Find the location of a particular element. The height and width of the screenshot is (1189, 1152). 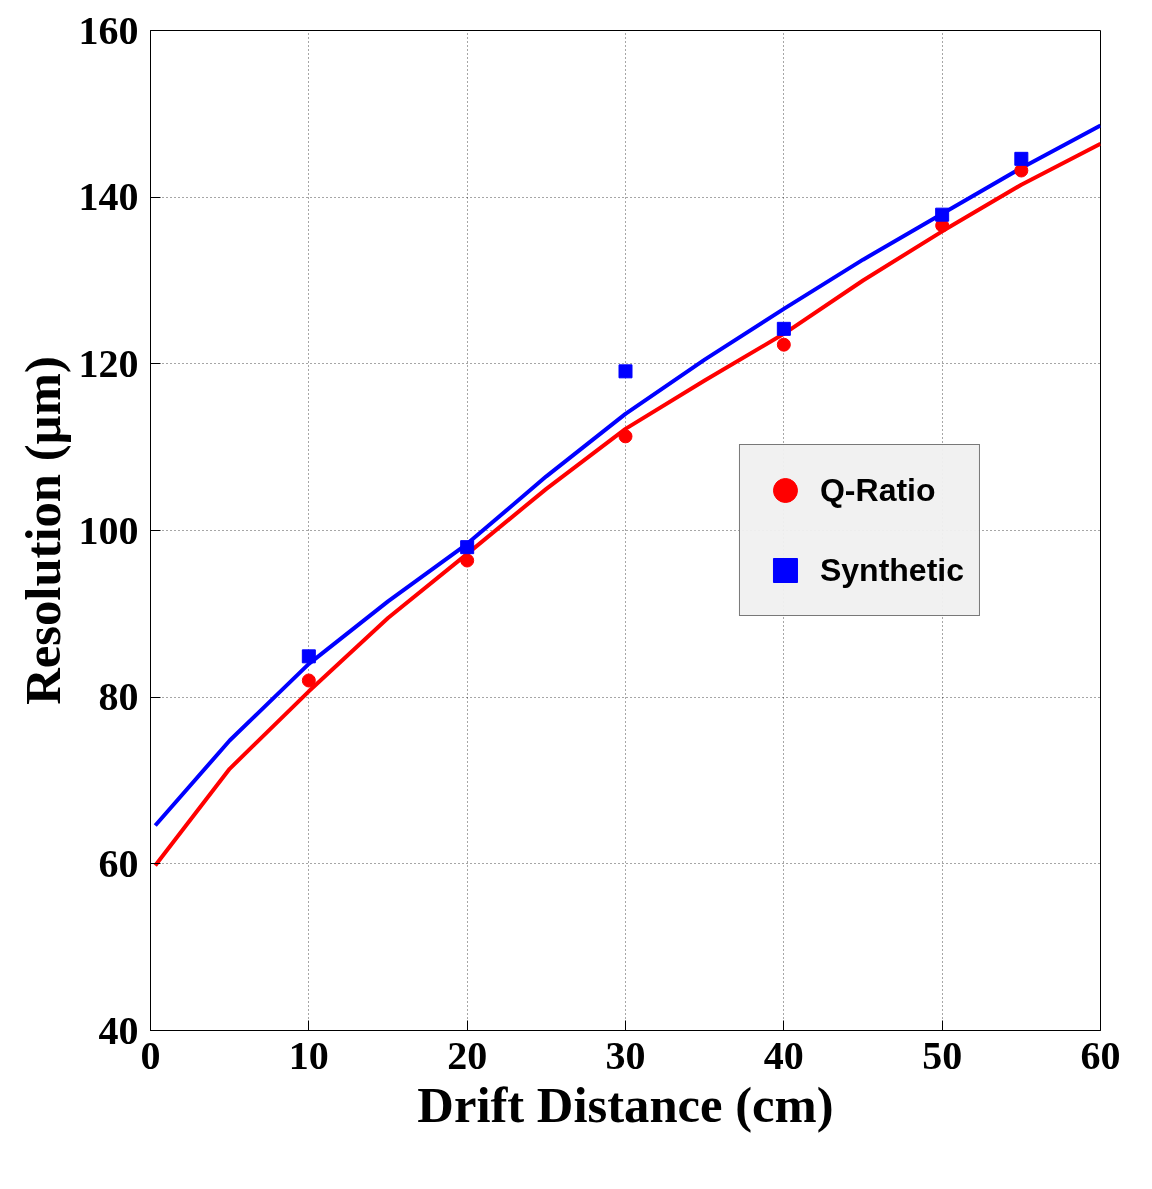

y-axis-title: Resolution (µm) is located at coordinates (42, 530).